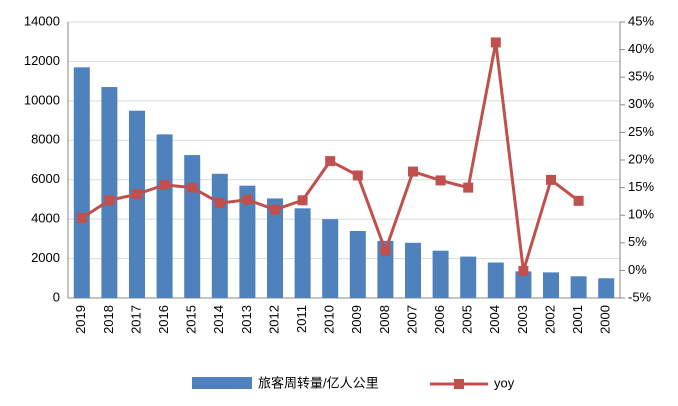 Image resolution: width=678 pixels, height=406 pixels. What do you see at coordinates (135, 319) in the screenshot?
I see `x-tick-label: 2017` at bounding box center [135, 319].